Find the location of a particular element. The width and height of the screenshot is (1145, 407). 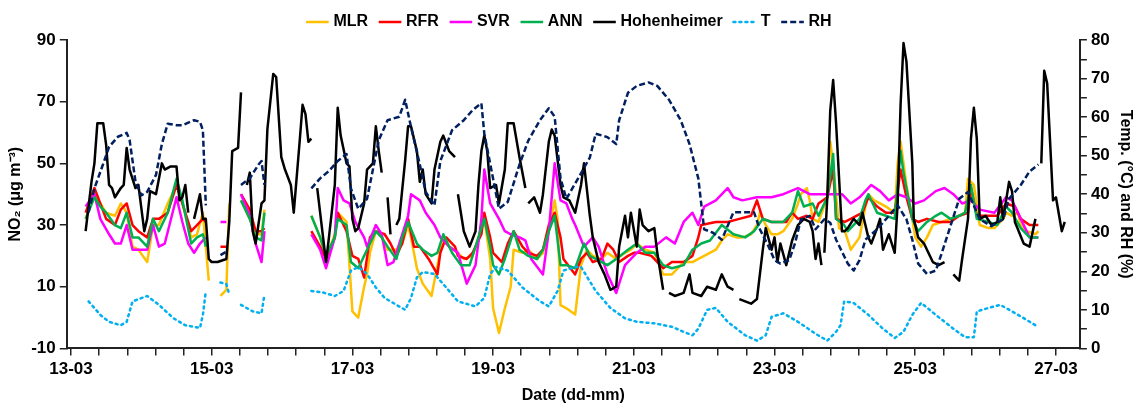

legend-label: ANN is located at coordinates (565, 21).